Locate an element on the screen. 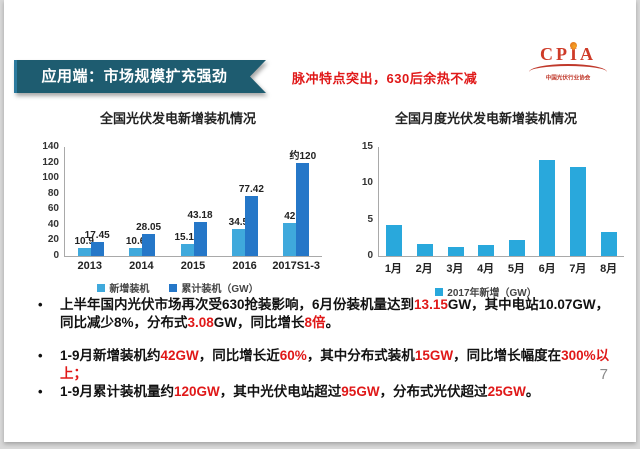 The height and width of the screenshot is (449, 640). bar-2017S1-3-累计装机（GW） is located at coordinates (303, 209).